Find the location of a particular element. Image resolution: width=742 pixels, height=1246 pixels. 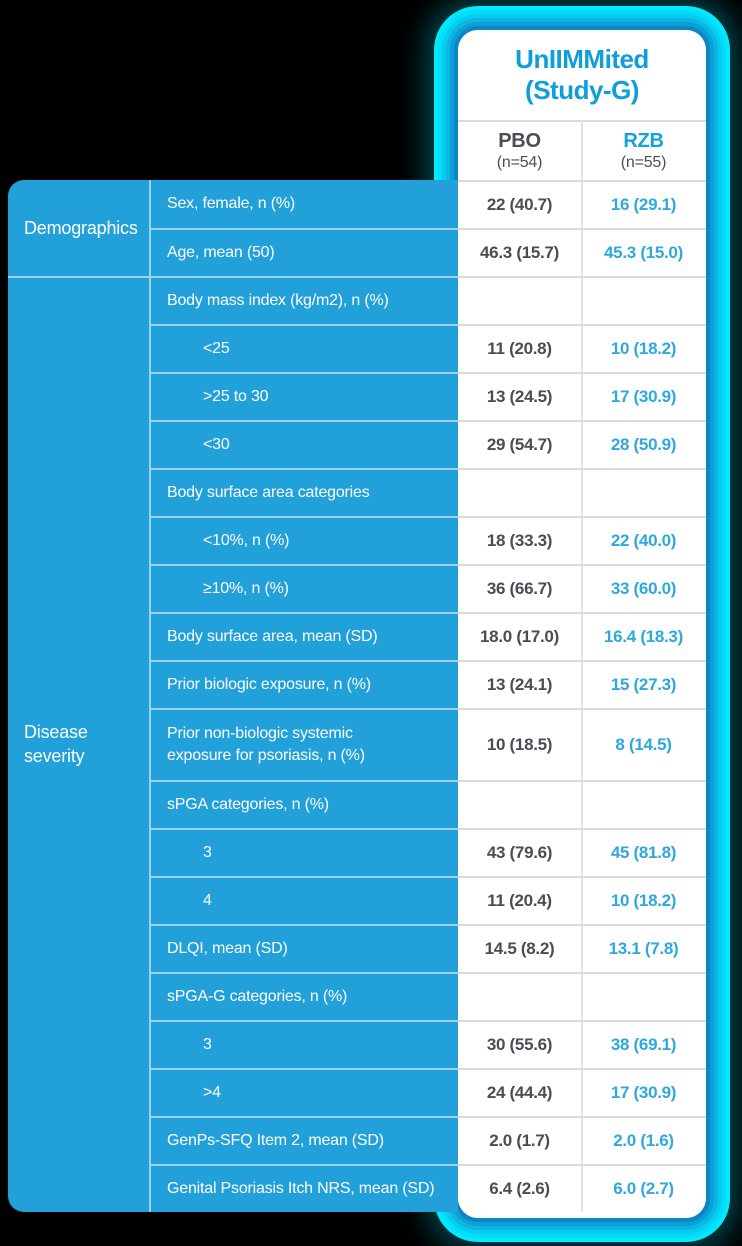

group-separator-line is located at coordinates (78, 277).